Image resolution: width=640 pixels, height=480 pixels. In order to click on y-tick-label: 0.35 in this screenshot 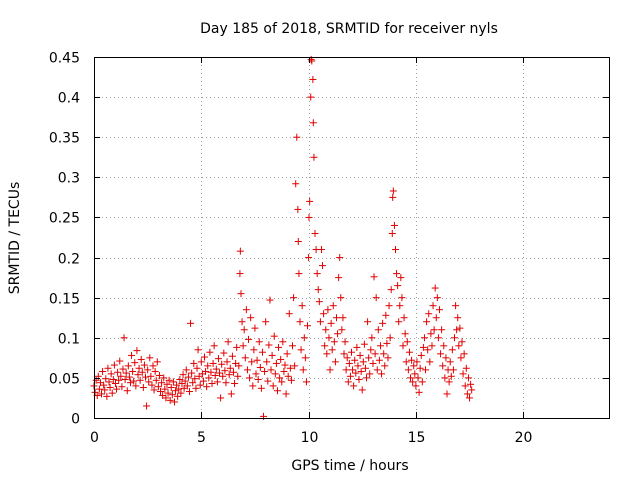, I will do `click(64, 139)`.